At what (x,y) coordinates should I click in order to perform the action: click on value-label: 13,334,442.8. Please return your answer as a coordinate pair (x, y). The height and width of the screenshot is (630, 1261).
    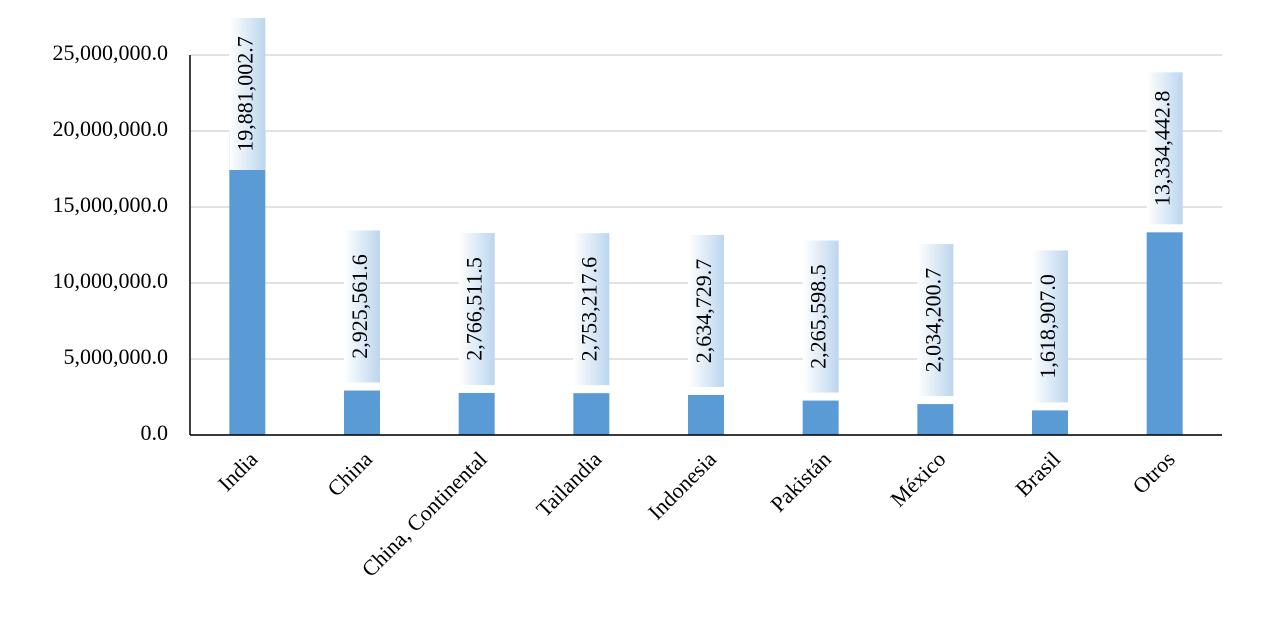
    Looking at the image, I should click on (1162, 149).